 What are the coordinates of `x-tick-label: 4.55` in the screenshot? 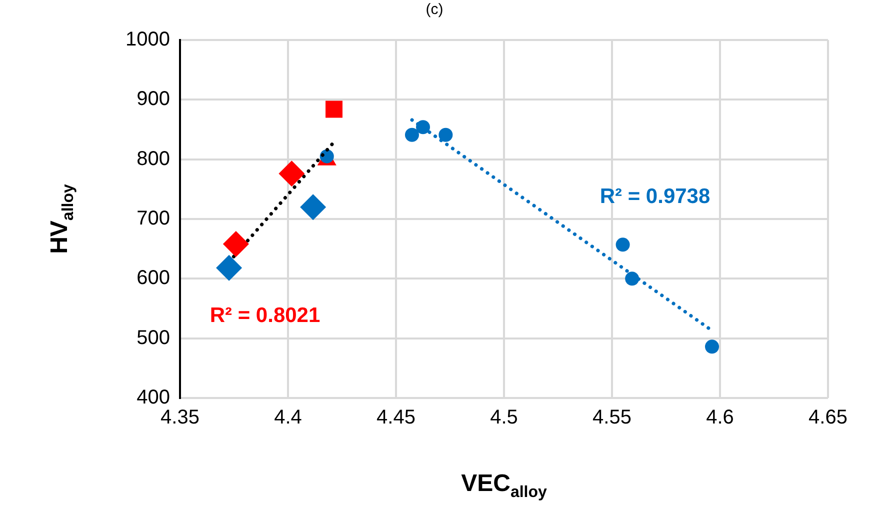 It's located at (612, 417).